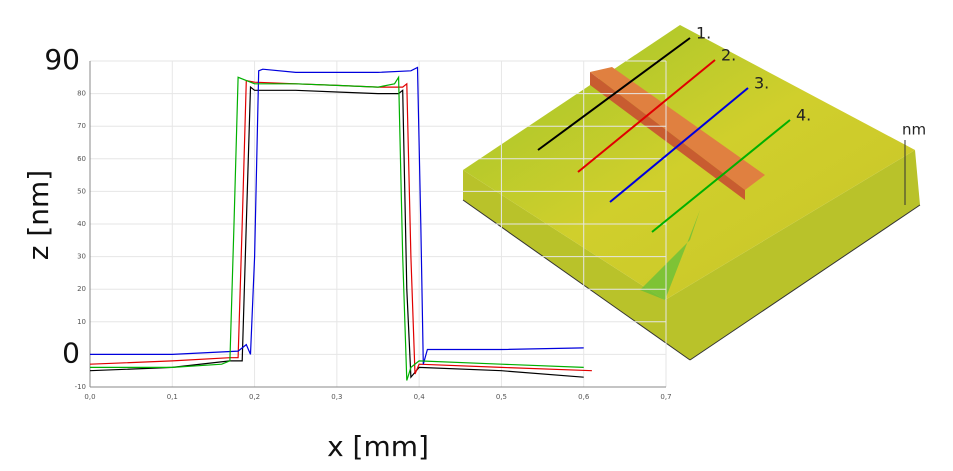 Image resolution: width=953 pixels, height=471 pixels. Describe the element at coordinates (803, 115) in the screenshot. I see `surface-label: 4.` at that location.